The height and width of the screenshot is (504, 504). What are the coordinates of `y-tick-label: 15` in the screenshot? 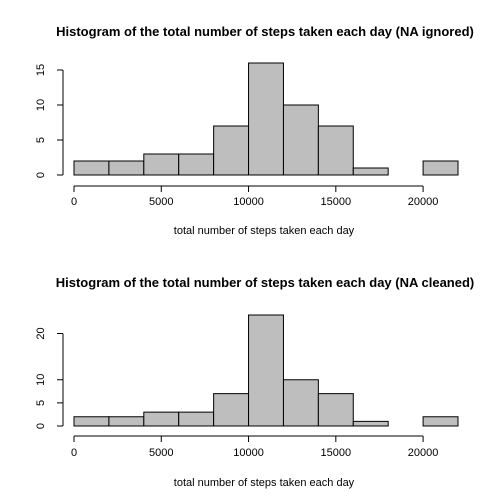 It's located at (41, 70).